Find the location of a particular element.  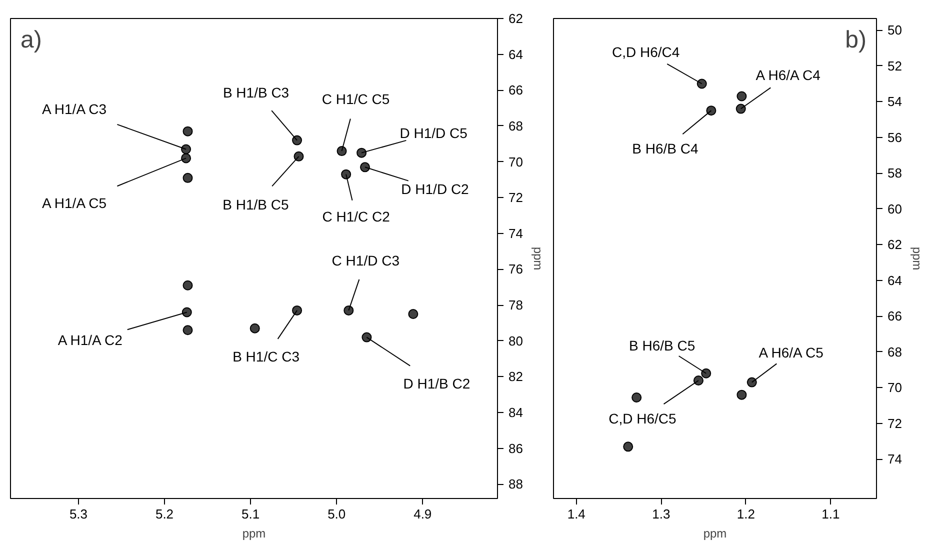

y-tick-label: 50 is located at coordinates (895, 30).